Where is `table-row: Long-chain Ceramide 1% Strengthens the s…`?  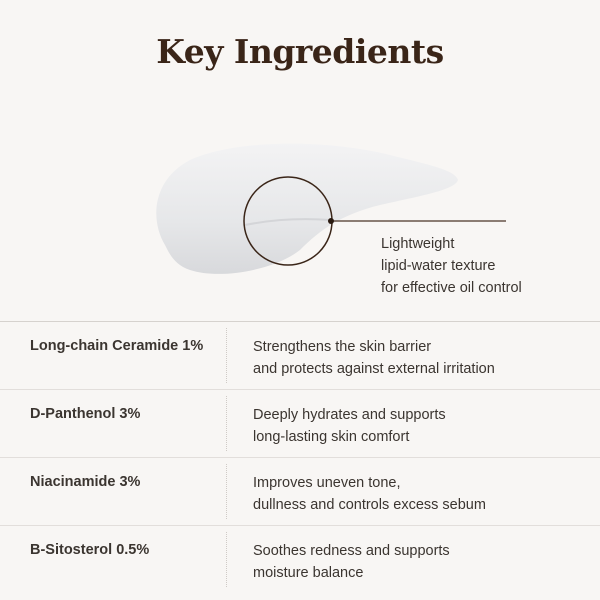 table-row: Long-chain Ceramide 1% Strengthens the s… is located at coordinates (300, 356).